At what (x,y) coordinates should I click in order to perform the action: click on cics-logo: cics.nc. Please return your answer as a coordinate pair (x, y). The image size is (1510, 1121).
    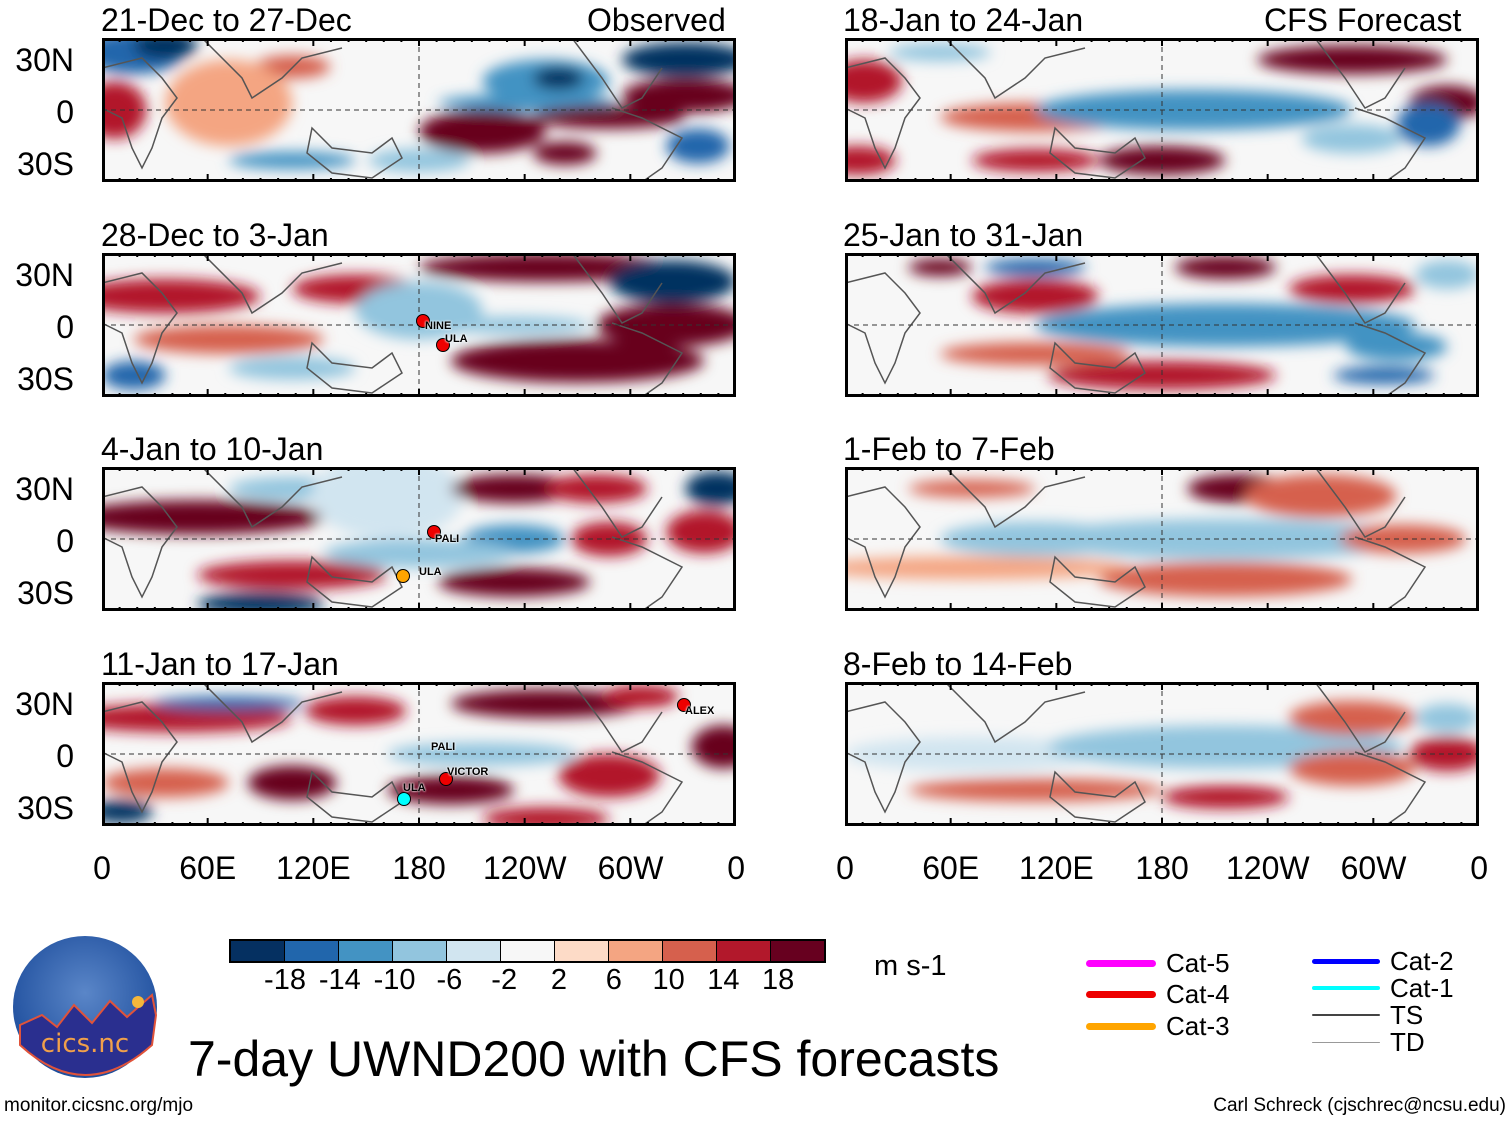
    Looking at the image, I should click on (85, 1007).